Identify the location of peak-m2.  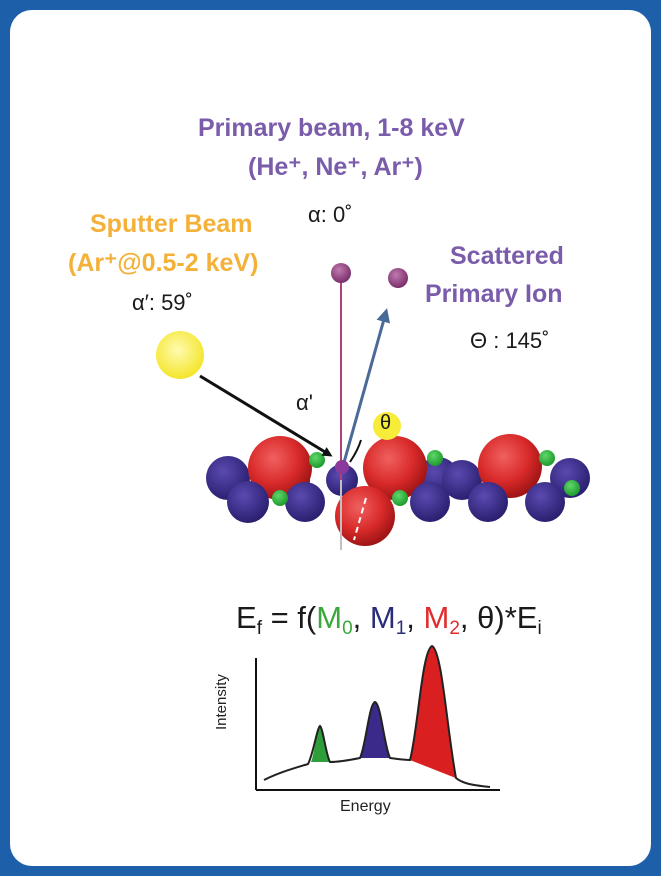
(443, 716).